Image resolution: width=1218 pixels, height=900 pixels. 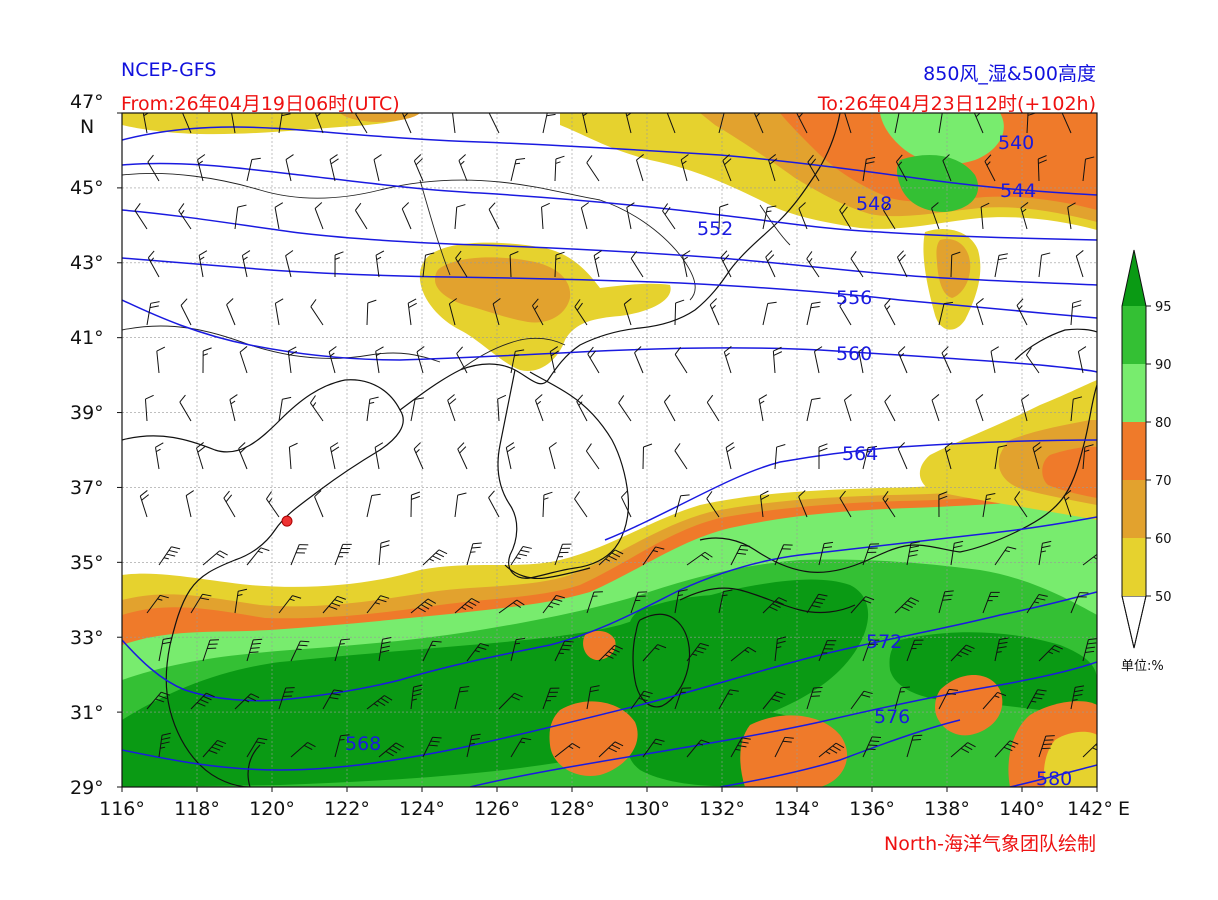 What do you see at coordinates (892, 717) in the screenshot?
I see `contour-label-576: 576` at bounding box center [892, 717].